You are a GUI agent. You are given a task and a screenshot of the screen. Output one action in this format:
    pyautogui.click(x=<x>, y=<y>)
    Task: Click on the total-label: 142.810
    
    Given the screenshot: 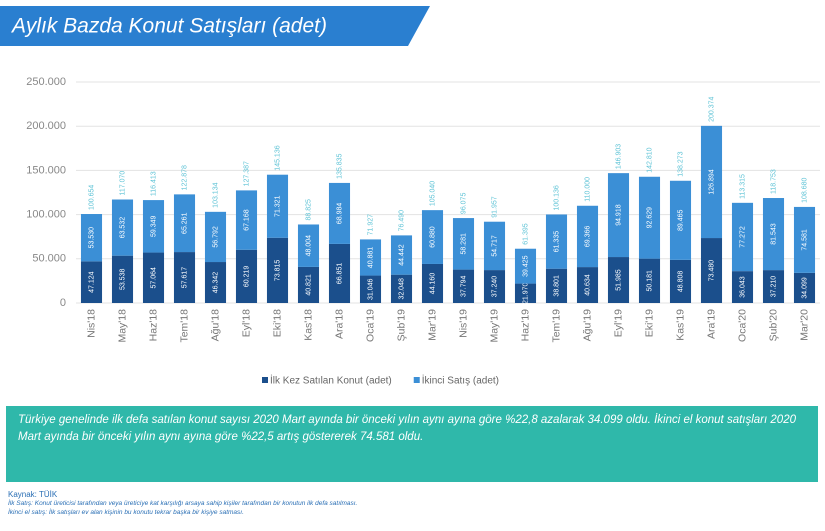 What is the action you would take?
    pyautogui.click(x=649, y=159)
    